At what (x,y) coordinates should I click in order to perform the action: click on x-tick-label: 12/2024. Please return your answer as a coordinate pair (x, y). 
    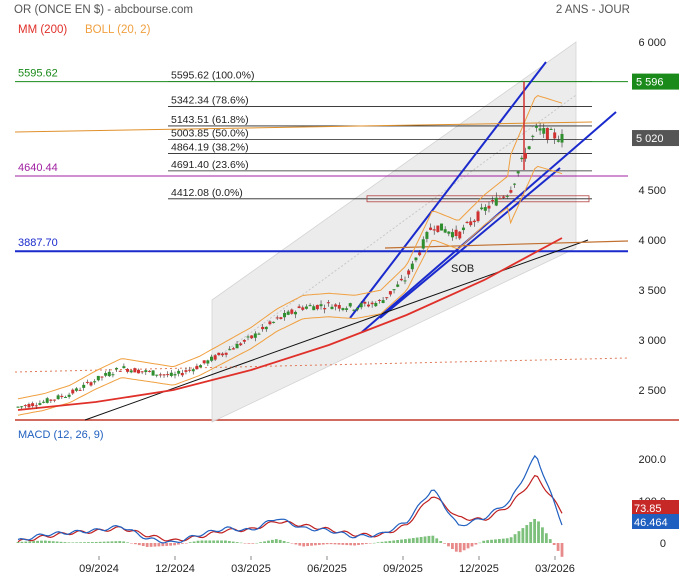
    Looking at the image, I should click on (175, 569).